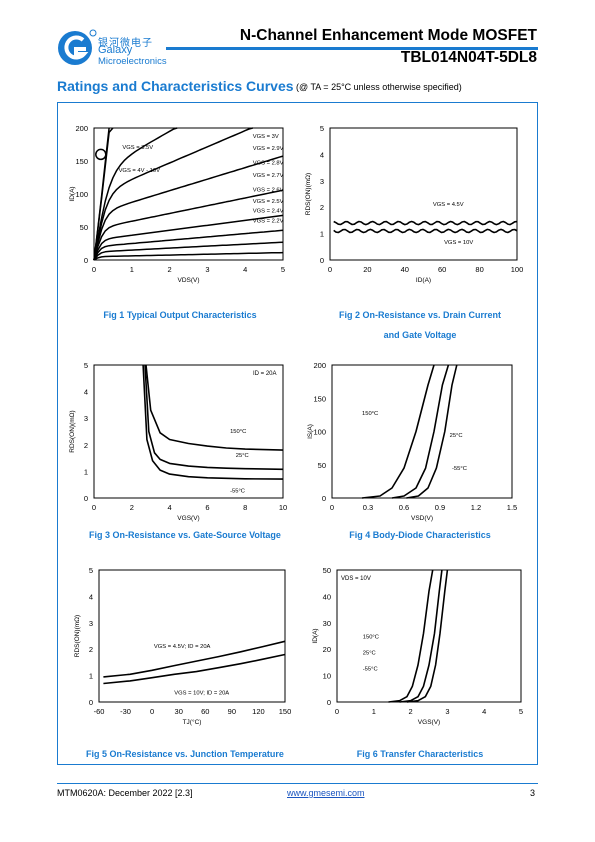 The width and height of the screenshot is (595, 842). I want to click on fig5-x-tick-label: -30, so click(125, 711).